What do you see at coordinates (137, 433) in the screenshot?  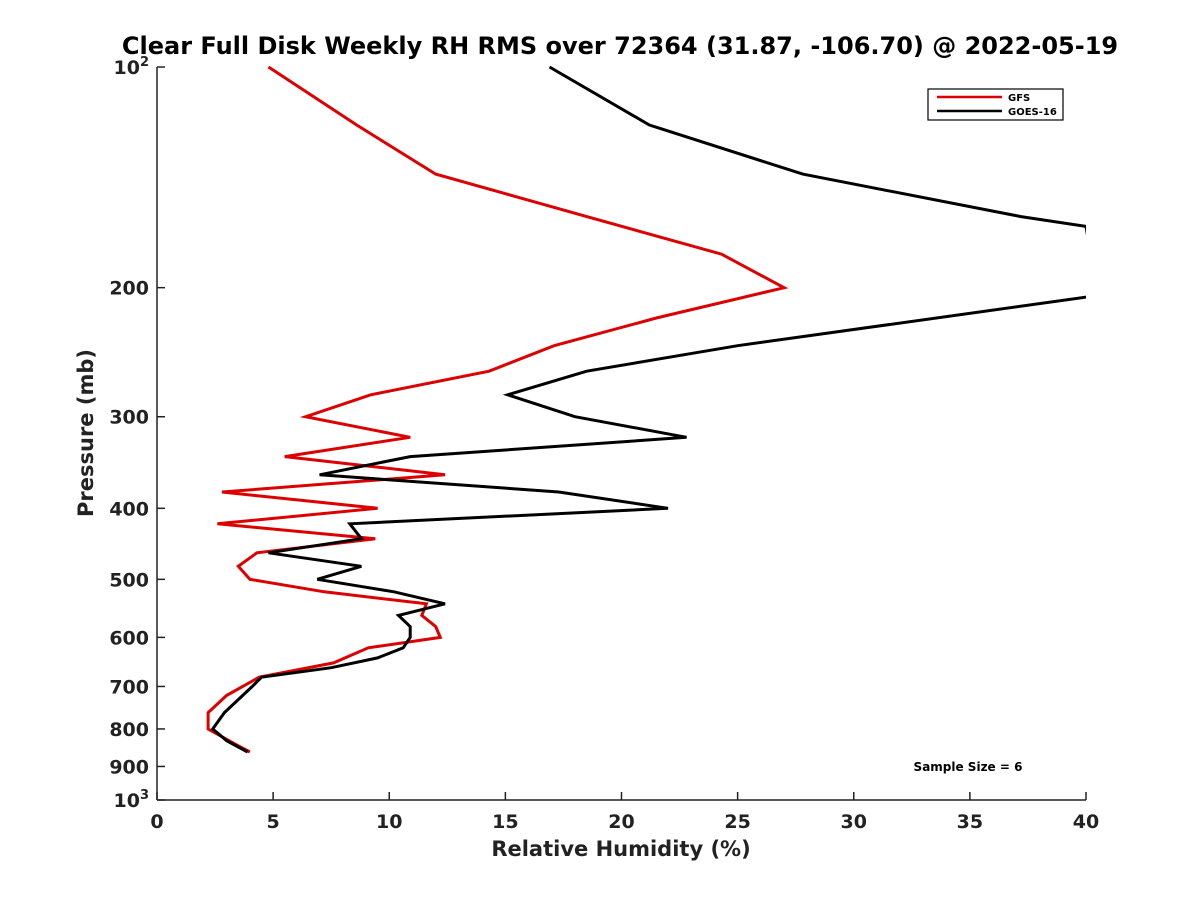 I see `y-ticks: 10² 200 300 400 500 600 700 800 900 10³` at bounding box center [137, 433].